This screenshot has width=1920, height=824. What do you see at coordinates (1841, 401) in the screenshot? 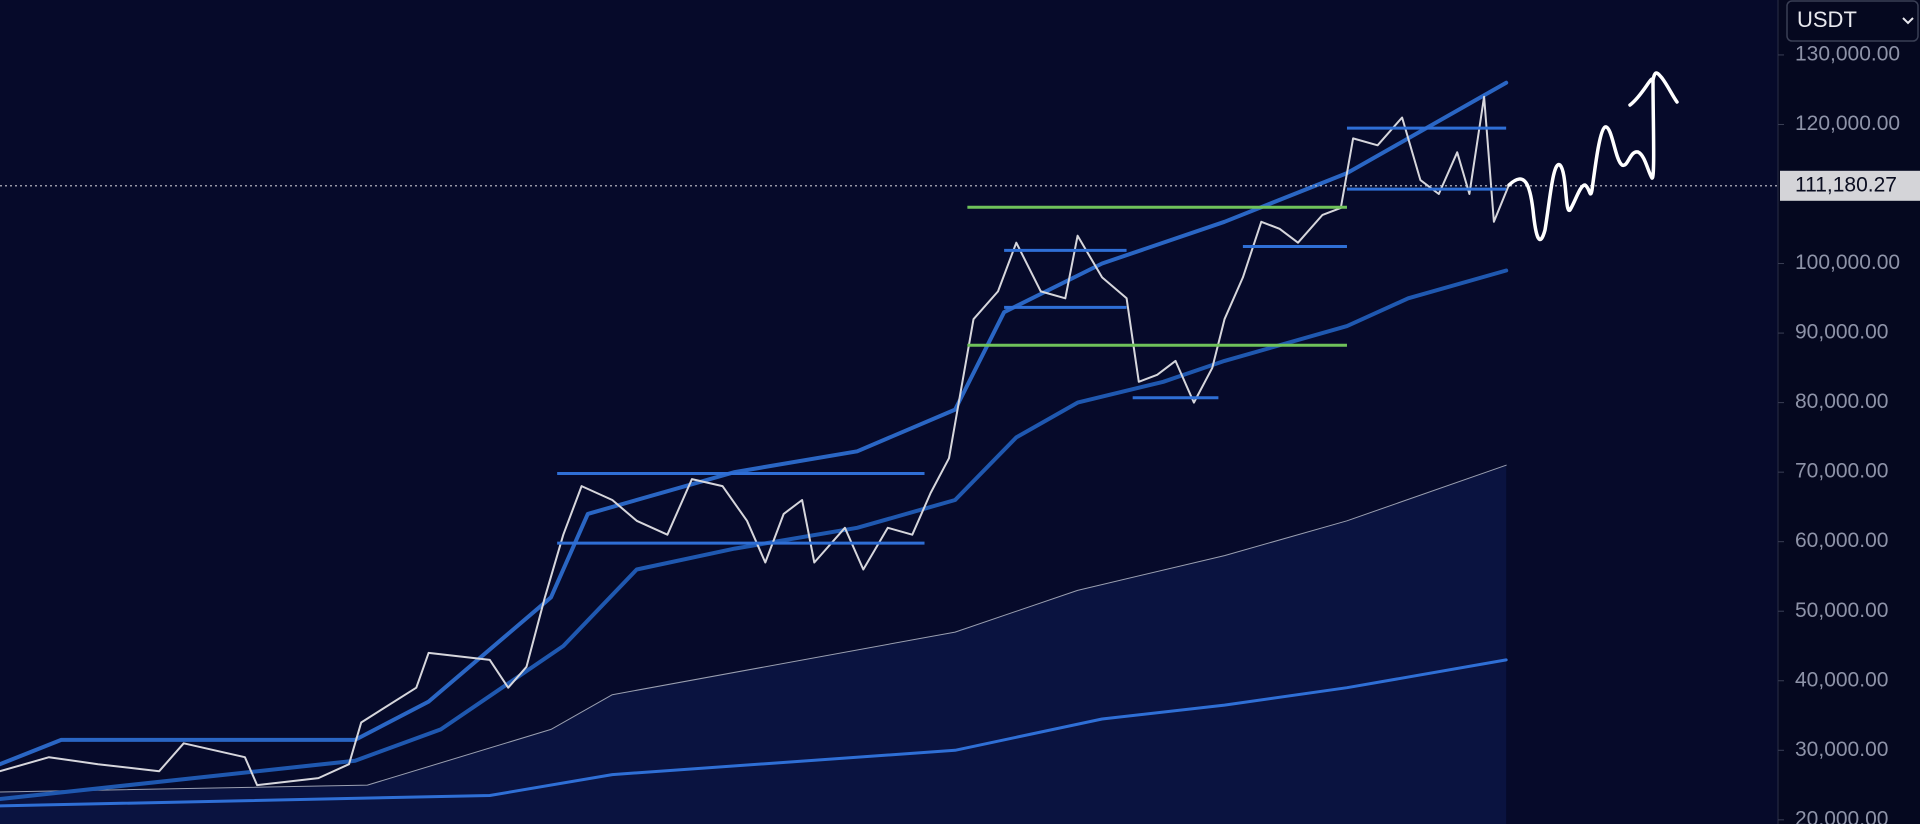
I see `y-tick-label: 80,000.00` at bounding box center [1841, 401].